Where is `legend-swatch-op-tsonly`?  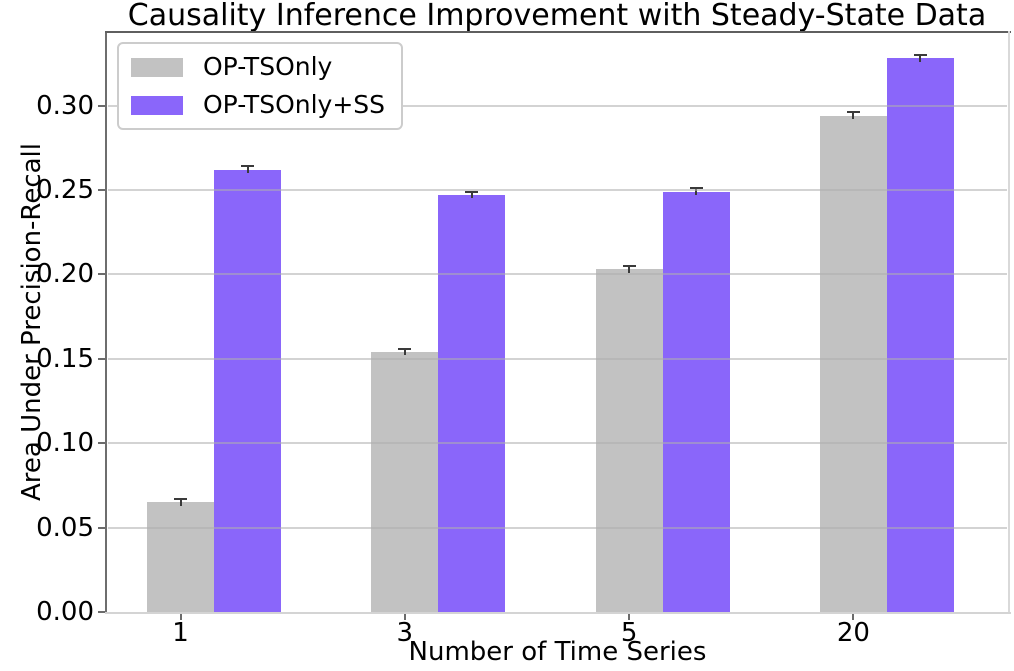 legend-swatch-op-tsonly is located at coordinates (157, 67).